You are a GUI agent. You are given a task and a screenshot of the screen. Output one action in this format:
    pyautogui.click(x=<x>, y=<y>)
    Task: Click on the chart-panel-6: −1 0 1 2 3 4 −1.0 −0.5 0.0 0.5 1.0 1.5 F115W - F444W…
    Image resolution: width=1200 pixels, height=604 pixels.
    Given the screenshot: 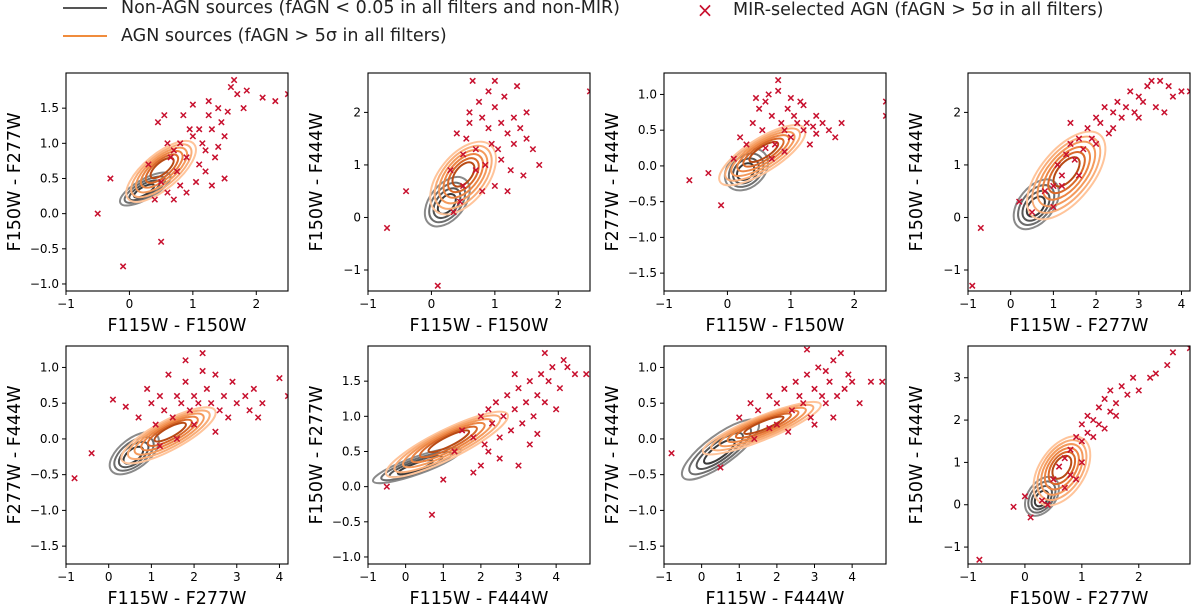 What is the action you would take?
    pyautogui.click(x=449, y=474)
    